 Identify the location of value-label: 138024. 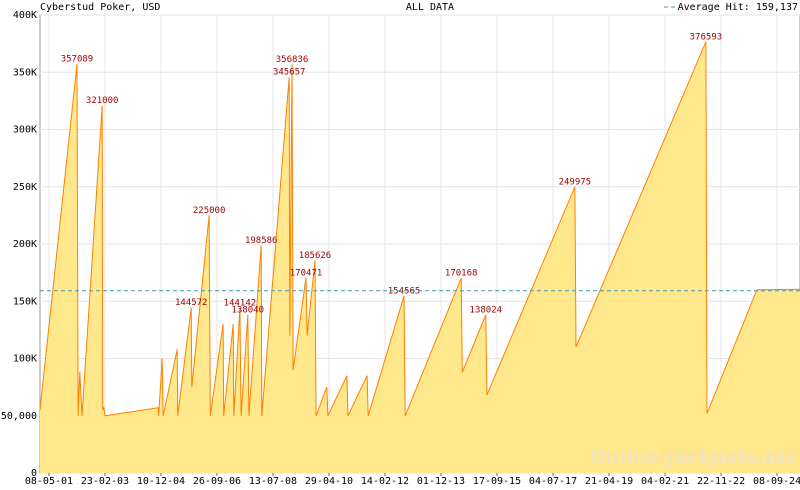
(486, 310).